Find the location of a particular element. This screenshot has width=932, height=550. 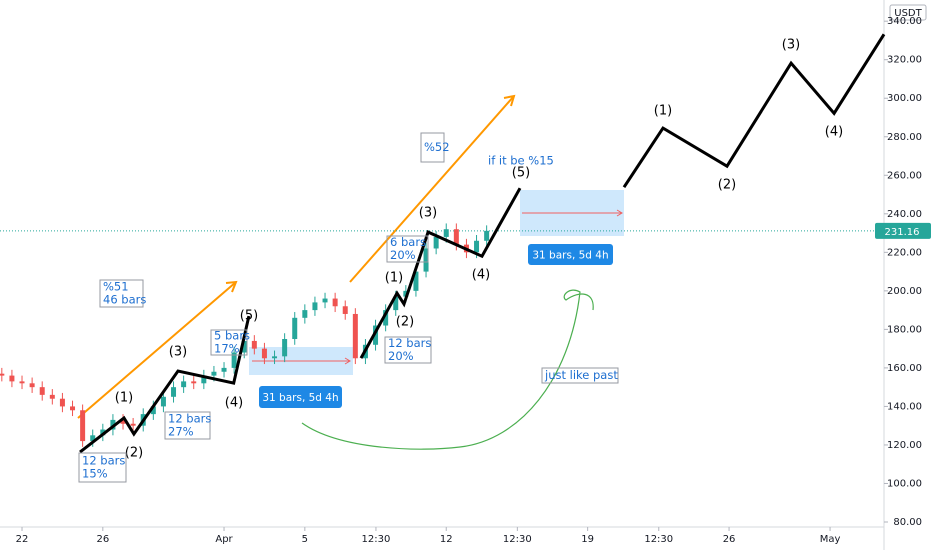

y-tick-label: 240.00 is located at coordinates (904, 214).